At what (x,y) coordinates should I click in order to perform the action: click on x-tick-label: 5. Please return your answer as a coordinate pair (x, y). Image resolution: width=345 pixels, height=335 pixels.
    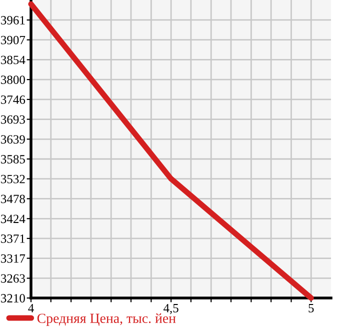
    Looking at the image, I should click on (311, 308).